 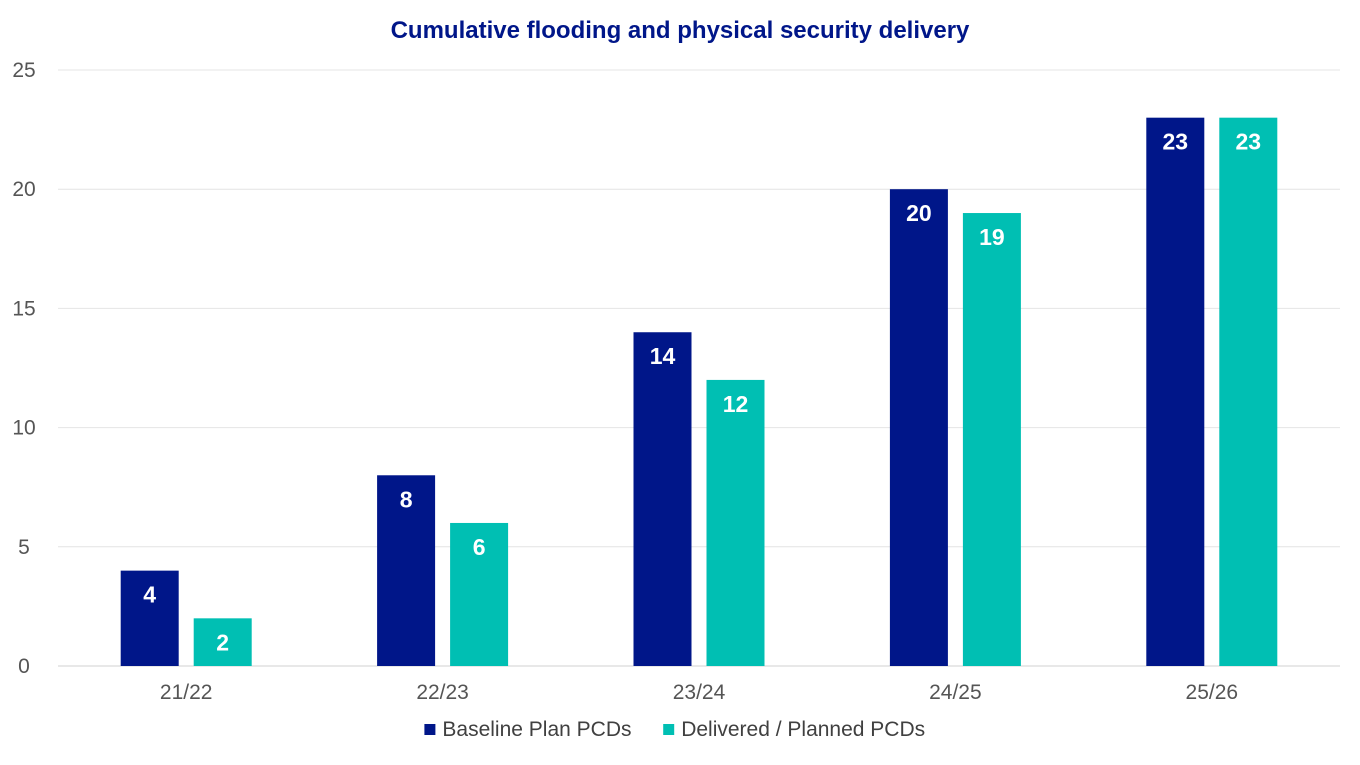 What do you see at coordinates (23, 368) in the screenshot?
I see `y-axis-ticks: 0 5 10 15 20 25` at bounding box center [23, 368].